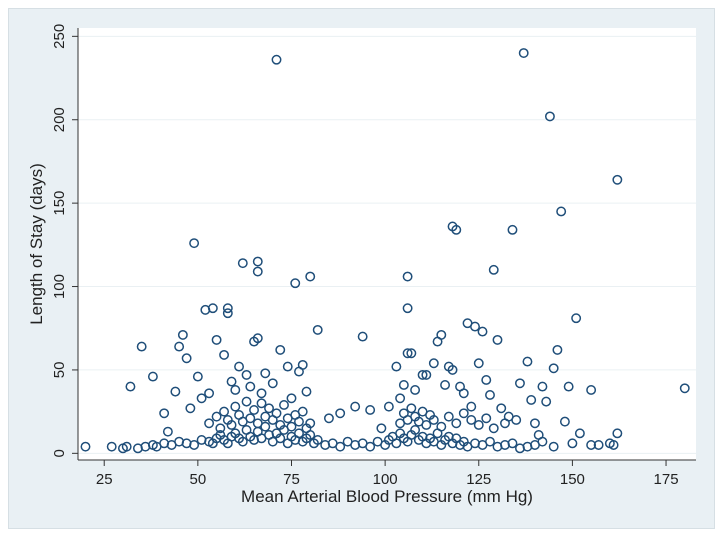 The height and width of the screenshot is (540, 720). What do you see at coordinates (59, 203) in the screenshot?
I see `y-tick-label: 150` at bounding box center [59, 203].